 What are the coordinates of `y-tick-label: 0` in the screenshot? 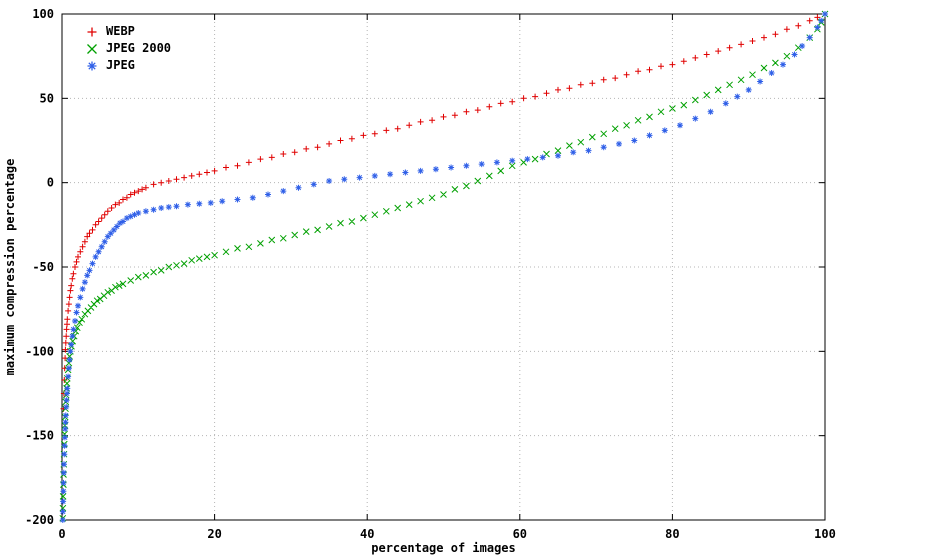 It's located at (50, 183).